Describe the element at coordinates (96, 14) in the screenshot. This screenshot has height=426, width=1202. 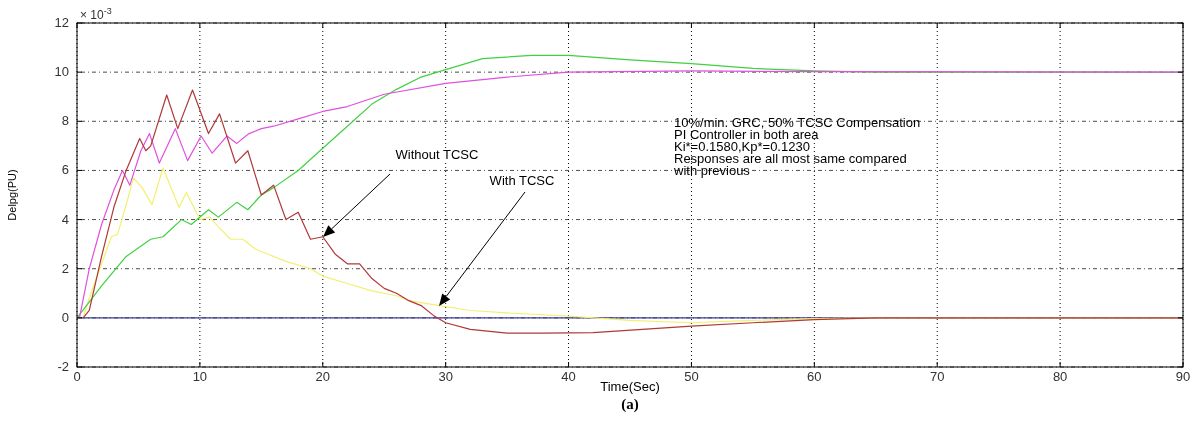
I see `text: × 10$^{-3}$` at that location.